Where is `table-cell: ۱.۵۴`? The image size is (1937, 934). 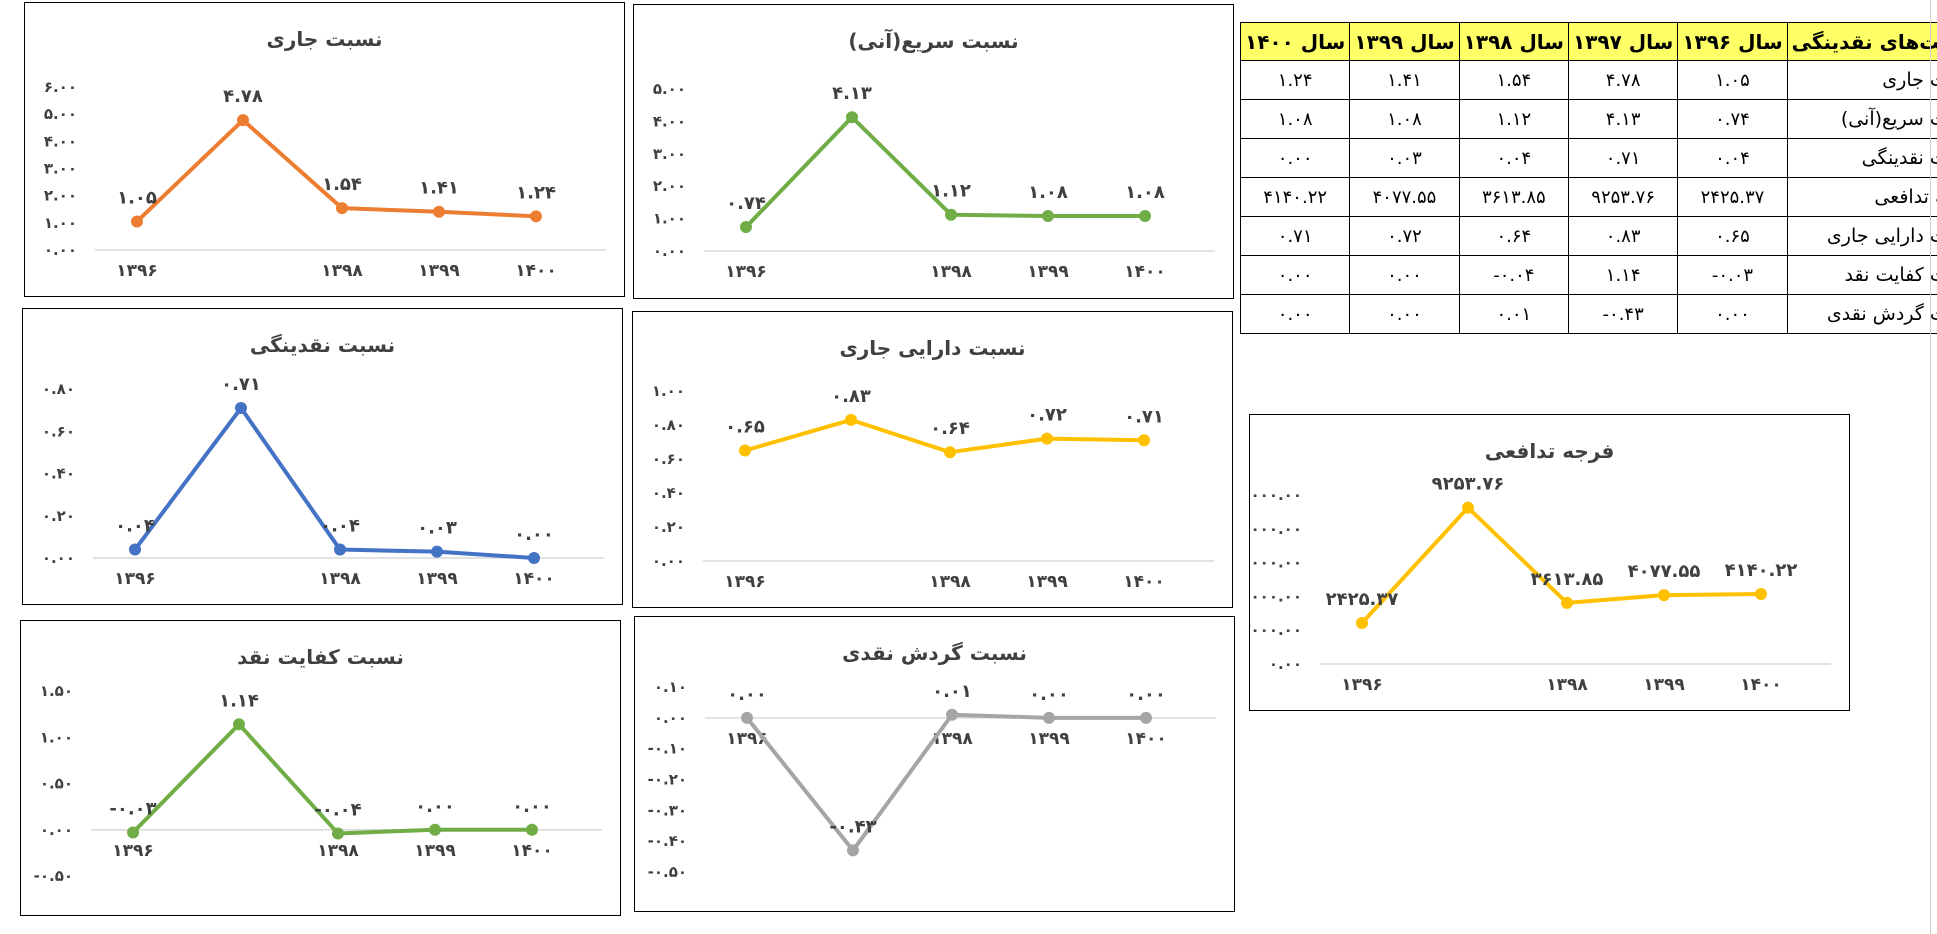 table-cell: ۱.۵۴ is located at coordinates (1513, 80).